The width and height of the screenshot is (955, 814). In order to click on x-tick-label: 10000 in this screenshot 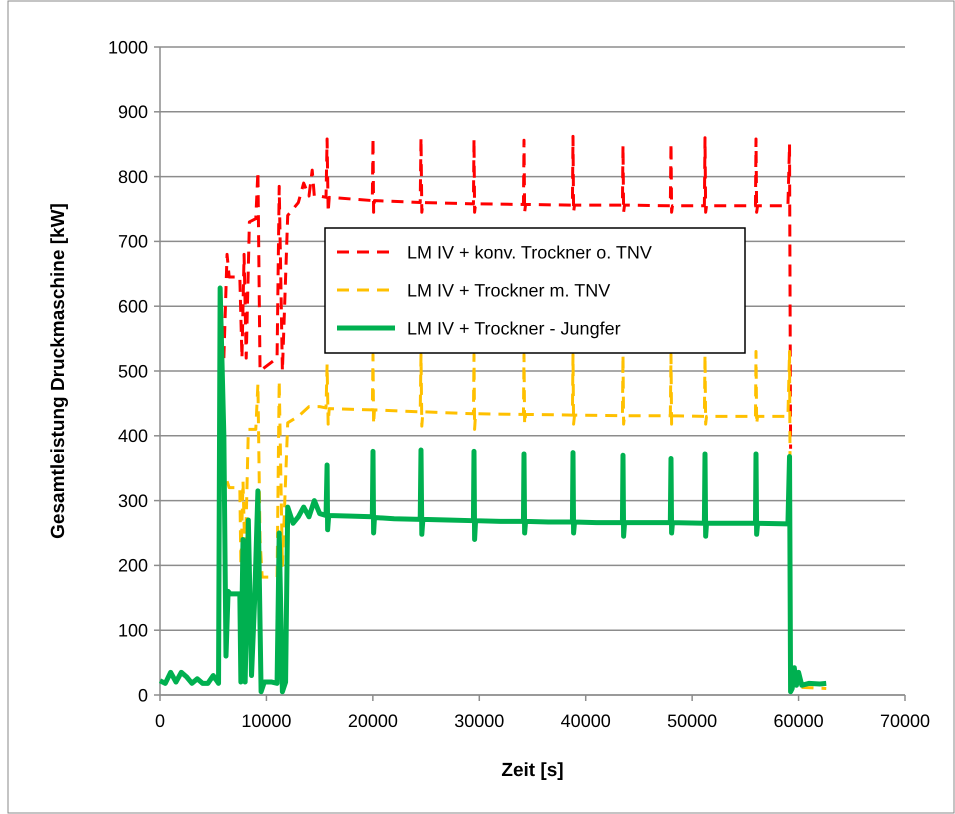, I will do `click(266, 721)`.